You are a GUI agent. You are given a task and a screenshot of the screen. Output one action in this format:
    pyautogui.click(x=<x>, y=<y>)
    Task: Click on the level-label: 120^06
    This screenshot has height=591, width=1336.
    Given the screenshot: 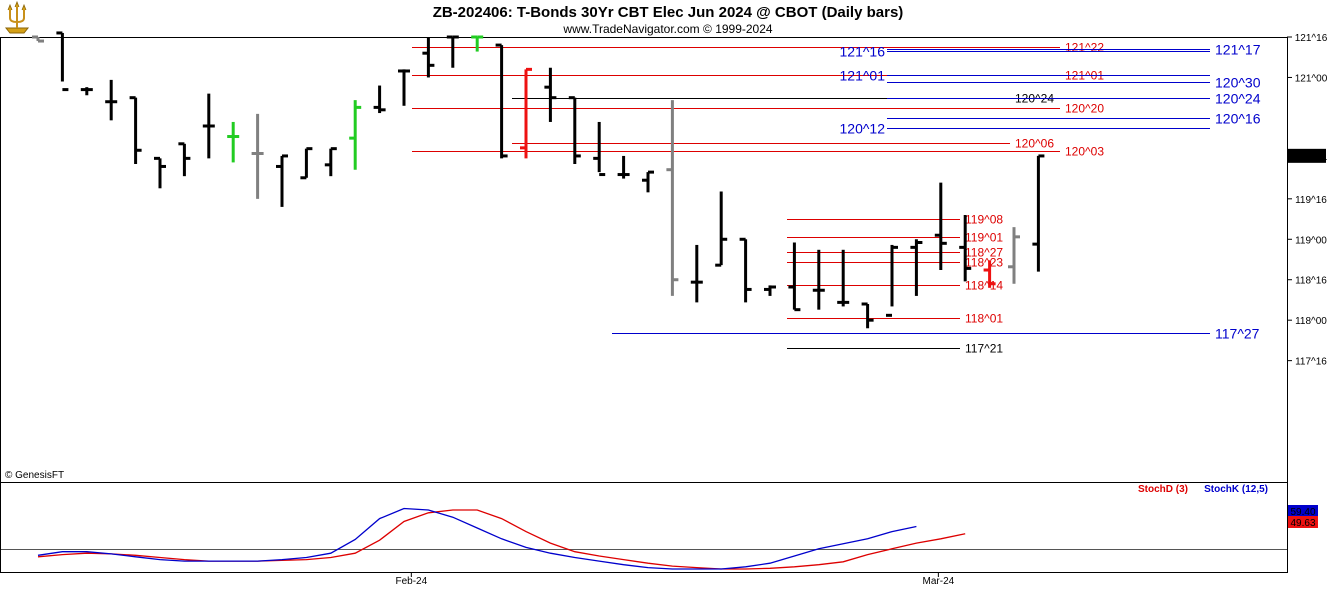 What is the action you would take?
    pyautogui.click(x=1034, y=144)
    